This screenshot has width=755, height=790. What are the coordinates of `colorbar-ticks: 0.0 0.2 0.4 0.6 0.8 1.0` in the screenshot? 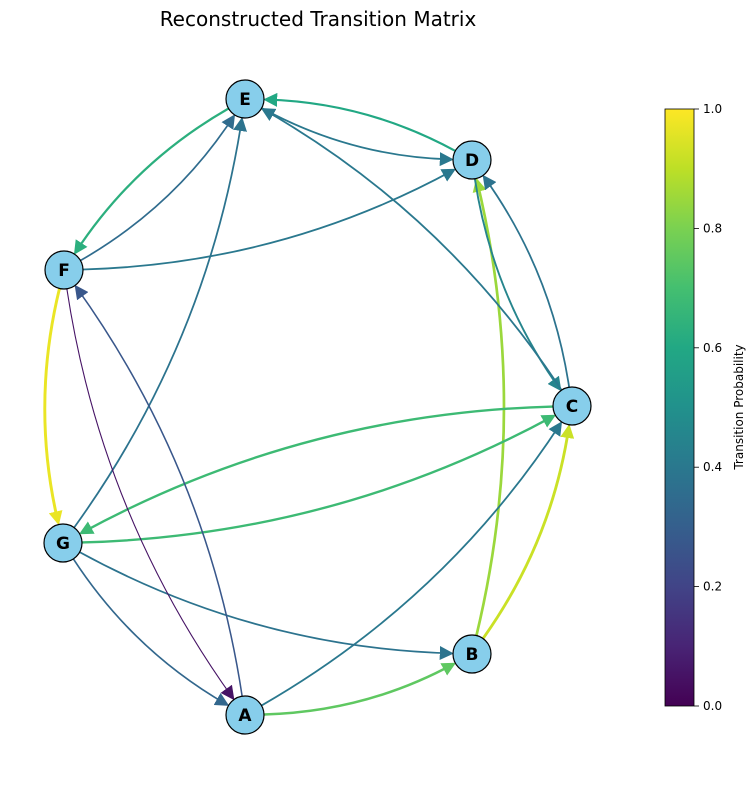 It's located at (708, 407).